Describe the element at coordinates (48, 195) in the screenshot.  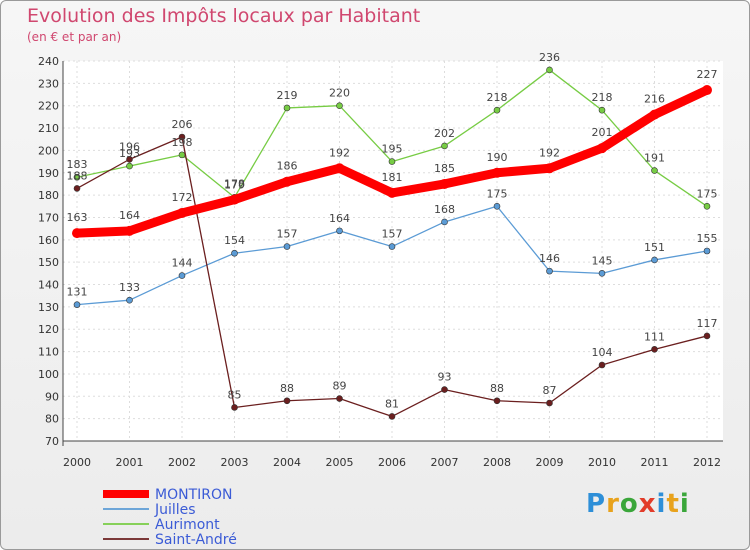
I see `y-tick-label: 180` at that location.